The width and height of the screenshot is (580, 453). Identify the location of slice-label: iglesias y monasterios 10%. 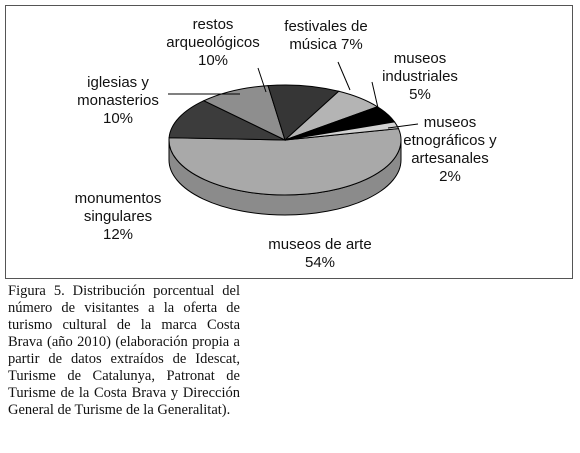
(118, 101).